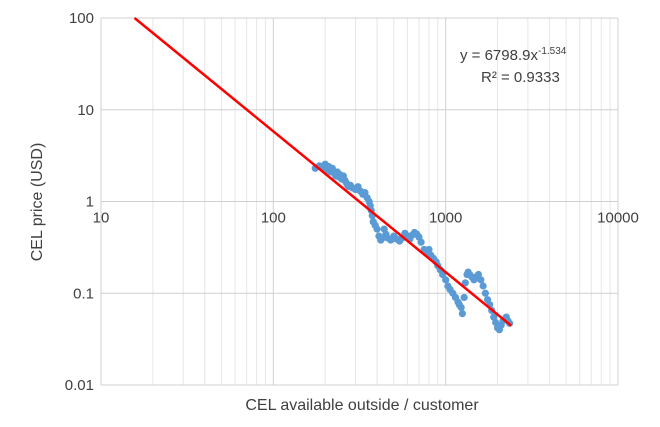 Image resolution: width=660 pixels, height=427 pixels. I want to click on x-tick-label: 10, so click(101, 218).